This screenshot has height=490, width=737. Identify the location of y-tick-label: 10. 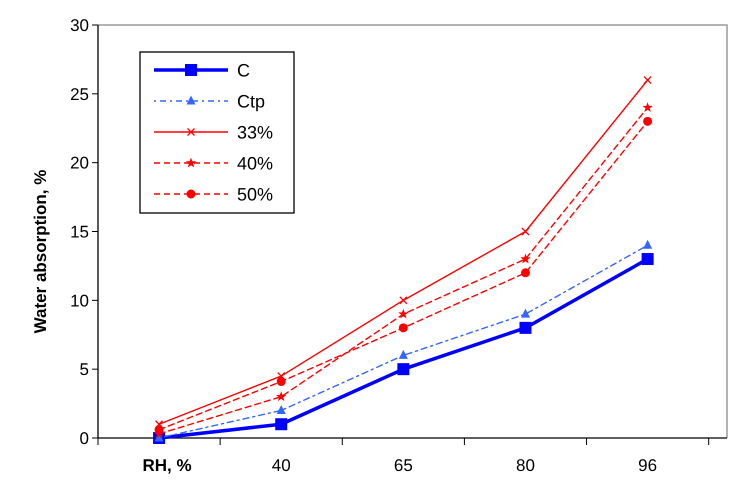
(79, 300).